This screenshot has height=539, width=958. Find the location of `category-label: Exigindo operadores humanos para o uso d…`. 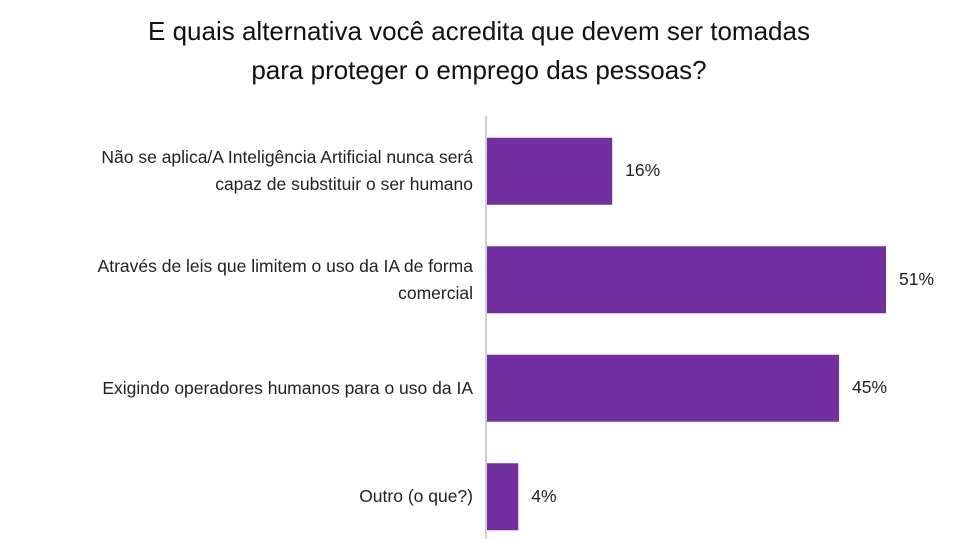

category-label: Exigindo operadores humanos para o uso d… is located at coordinates (238, 388).